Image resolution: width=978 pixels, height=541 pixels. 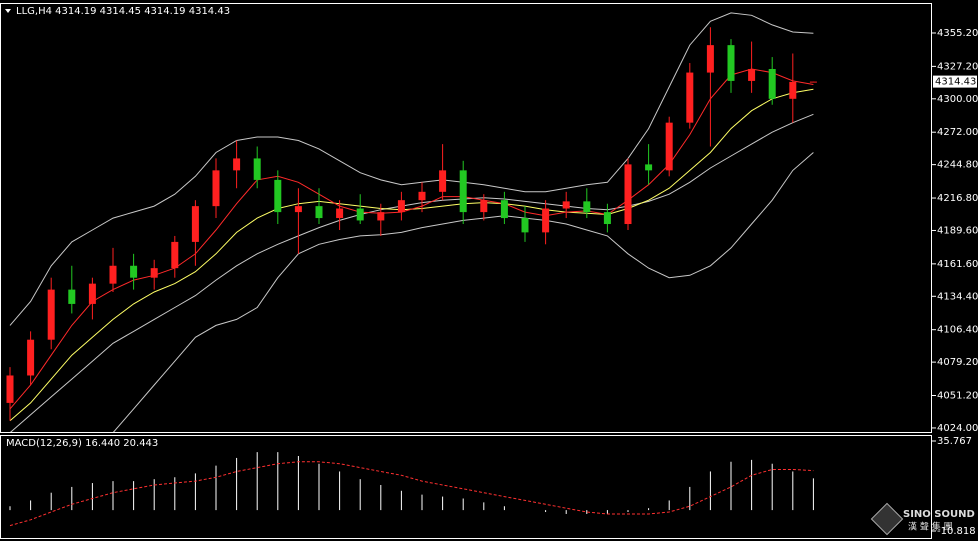 What do you see at coordinates (957, 198) in the screenshot?
I see `y-tick-label: 4216.80` at bounding box center [957, 198].